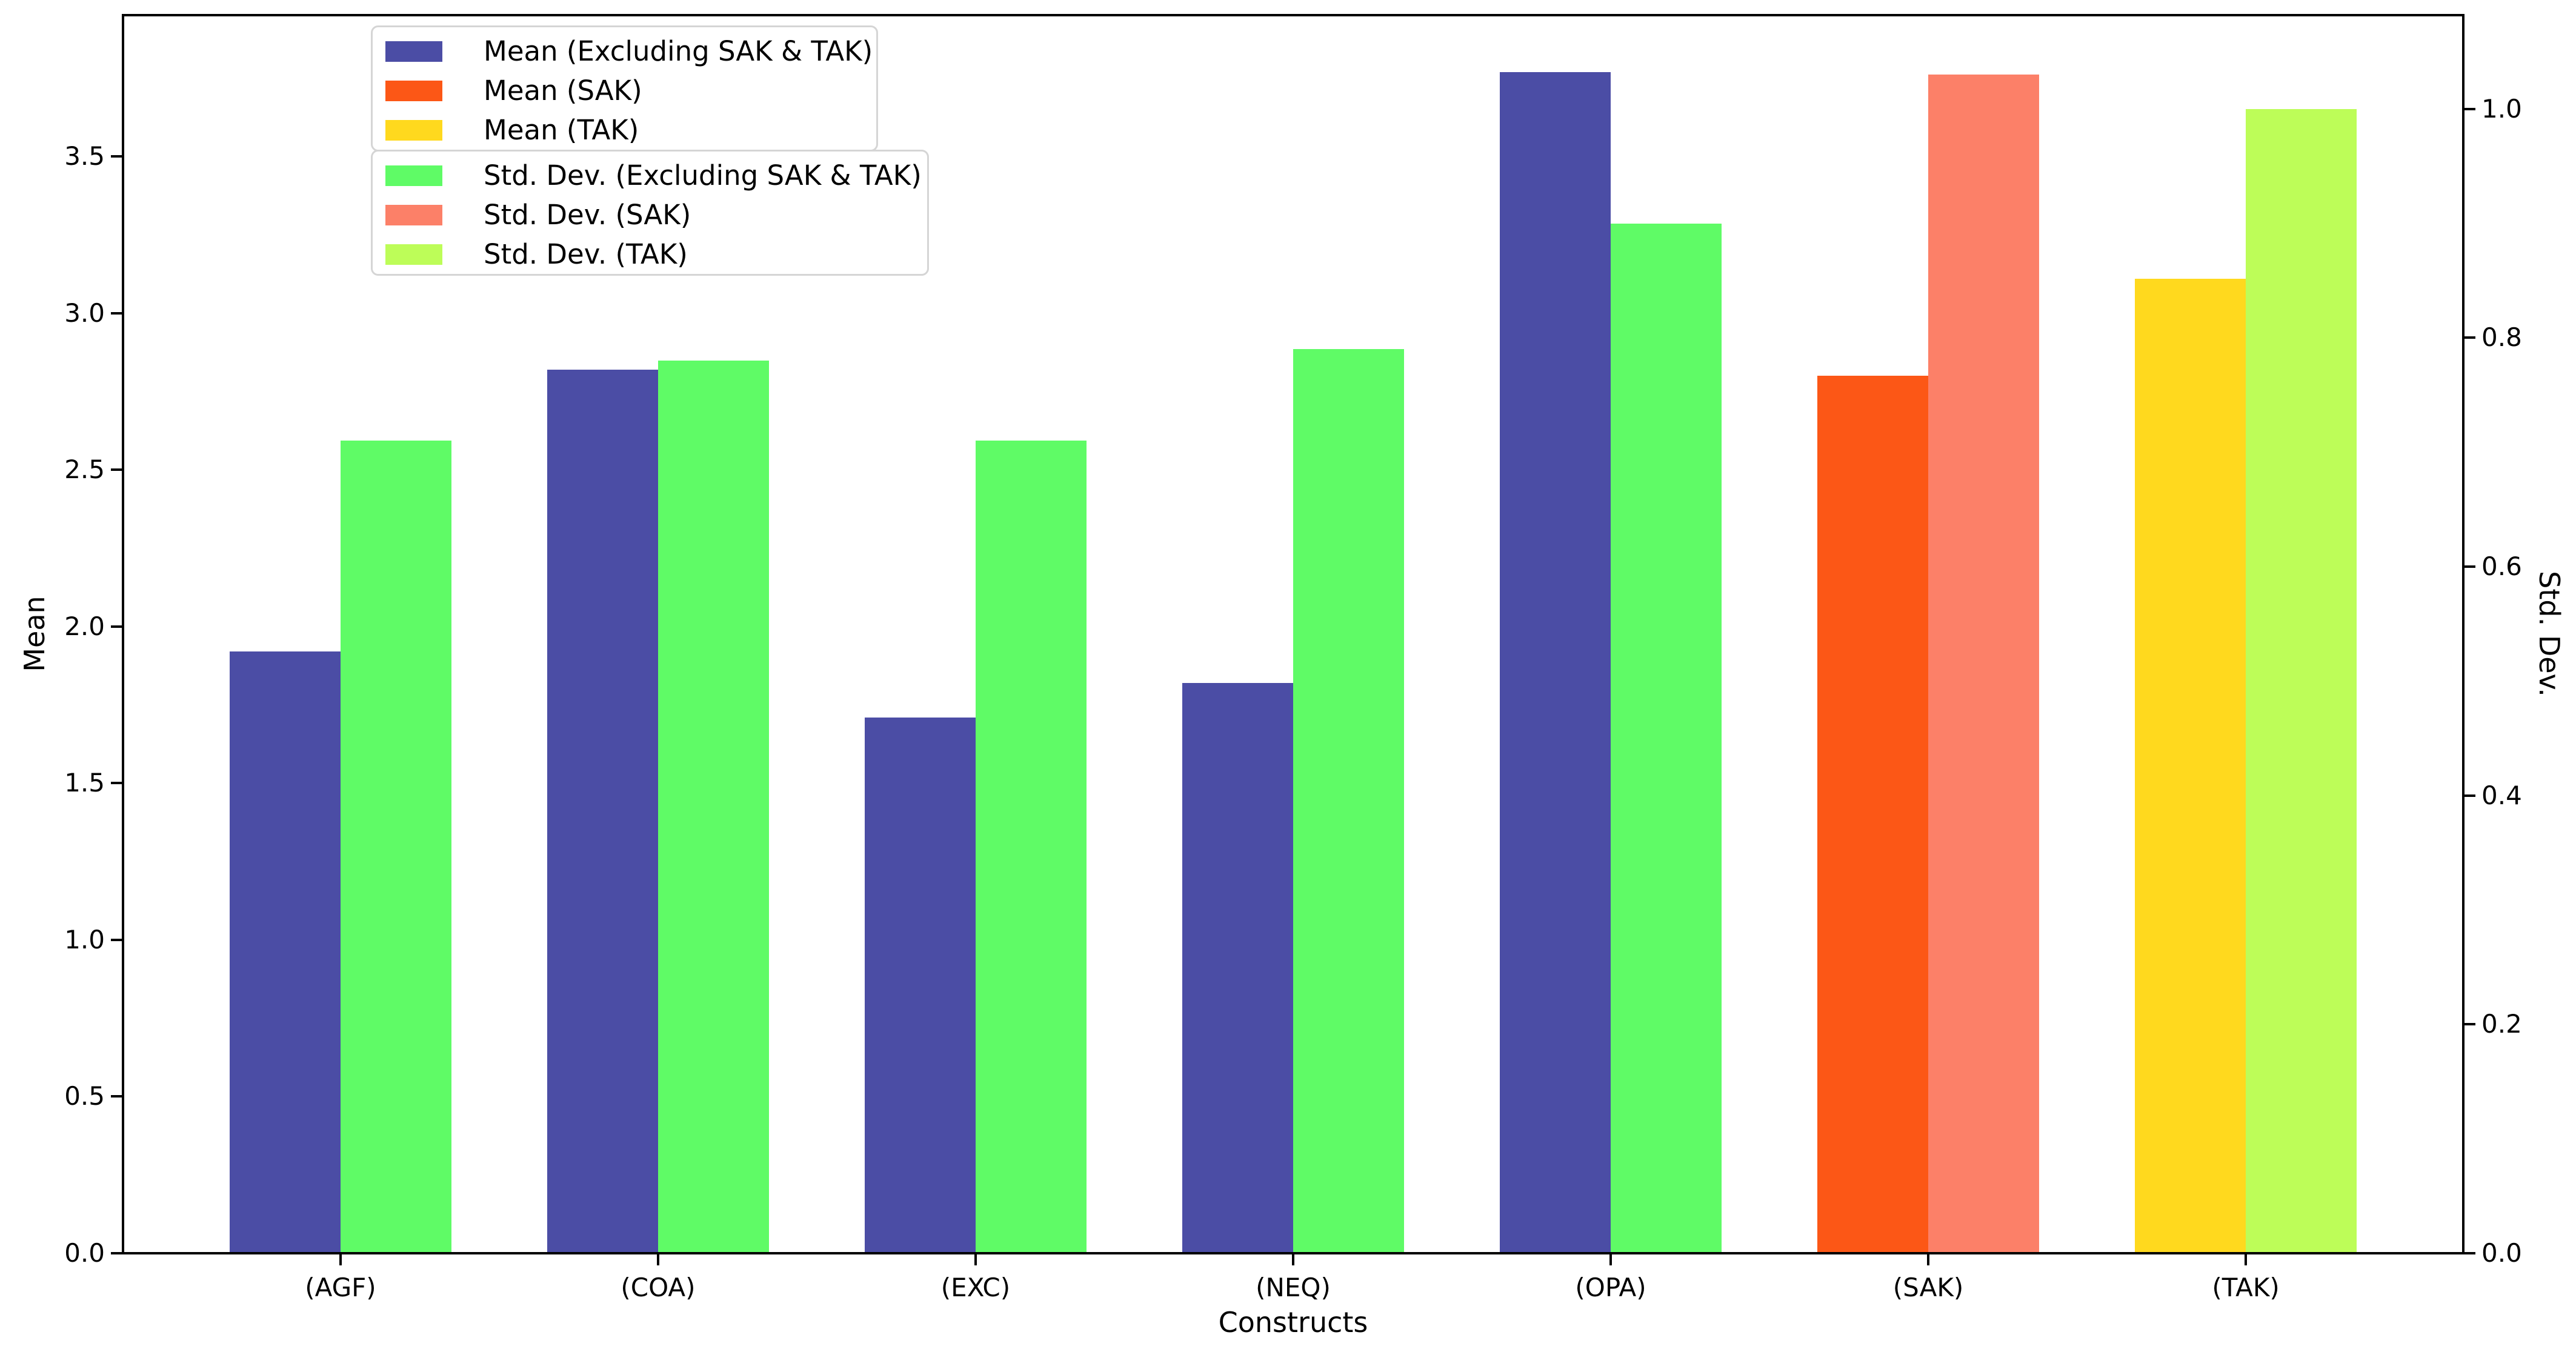  I want to click on legend-label-mean-excluding-sak-tak: Mean (Excluding SAK & TAK), so click(678, 51).